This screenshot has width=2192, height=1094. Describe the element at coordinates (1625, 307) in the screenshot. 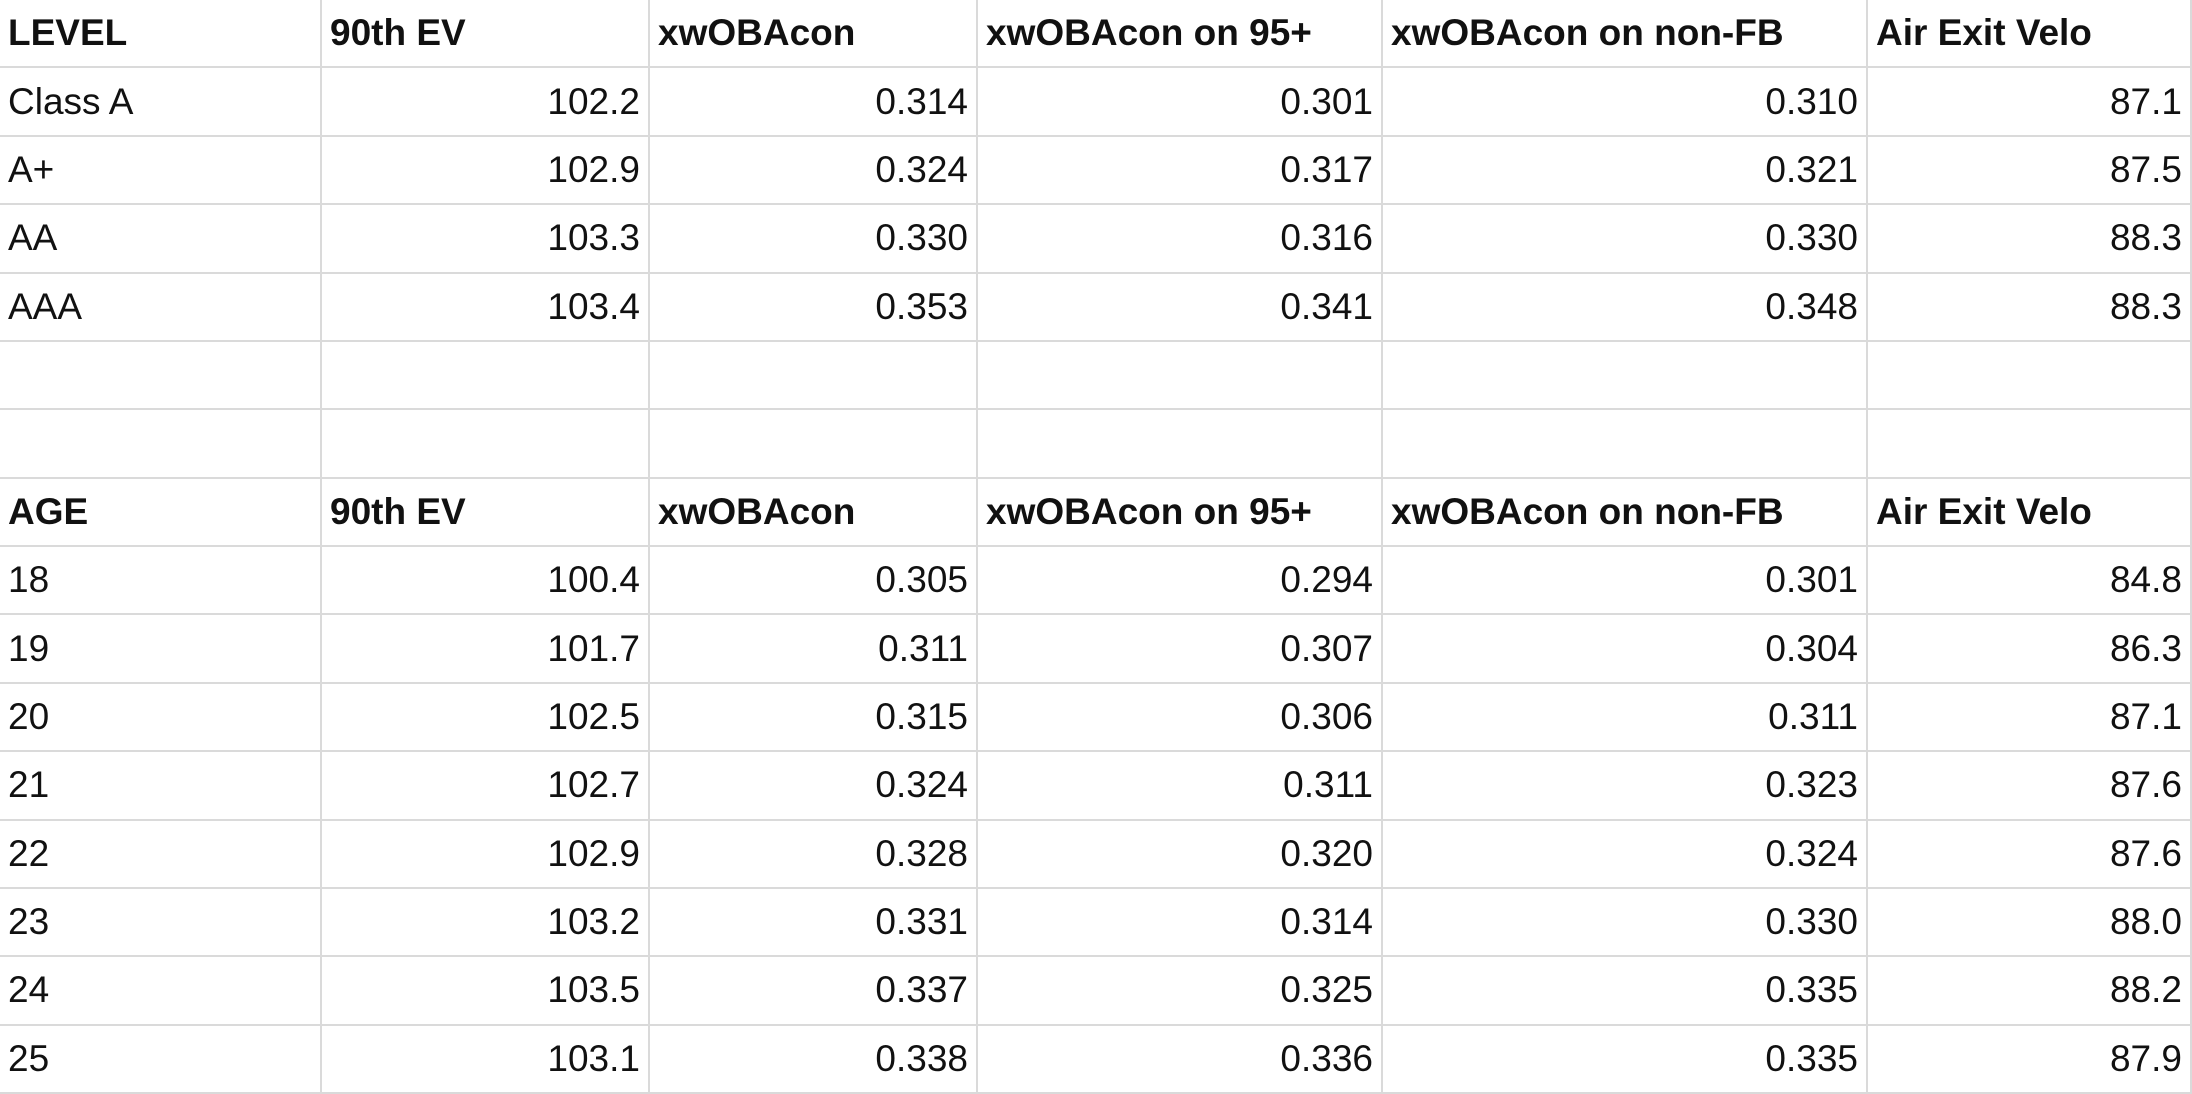

I see `value-cell: 0.348` at that location.